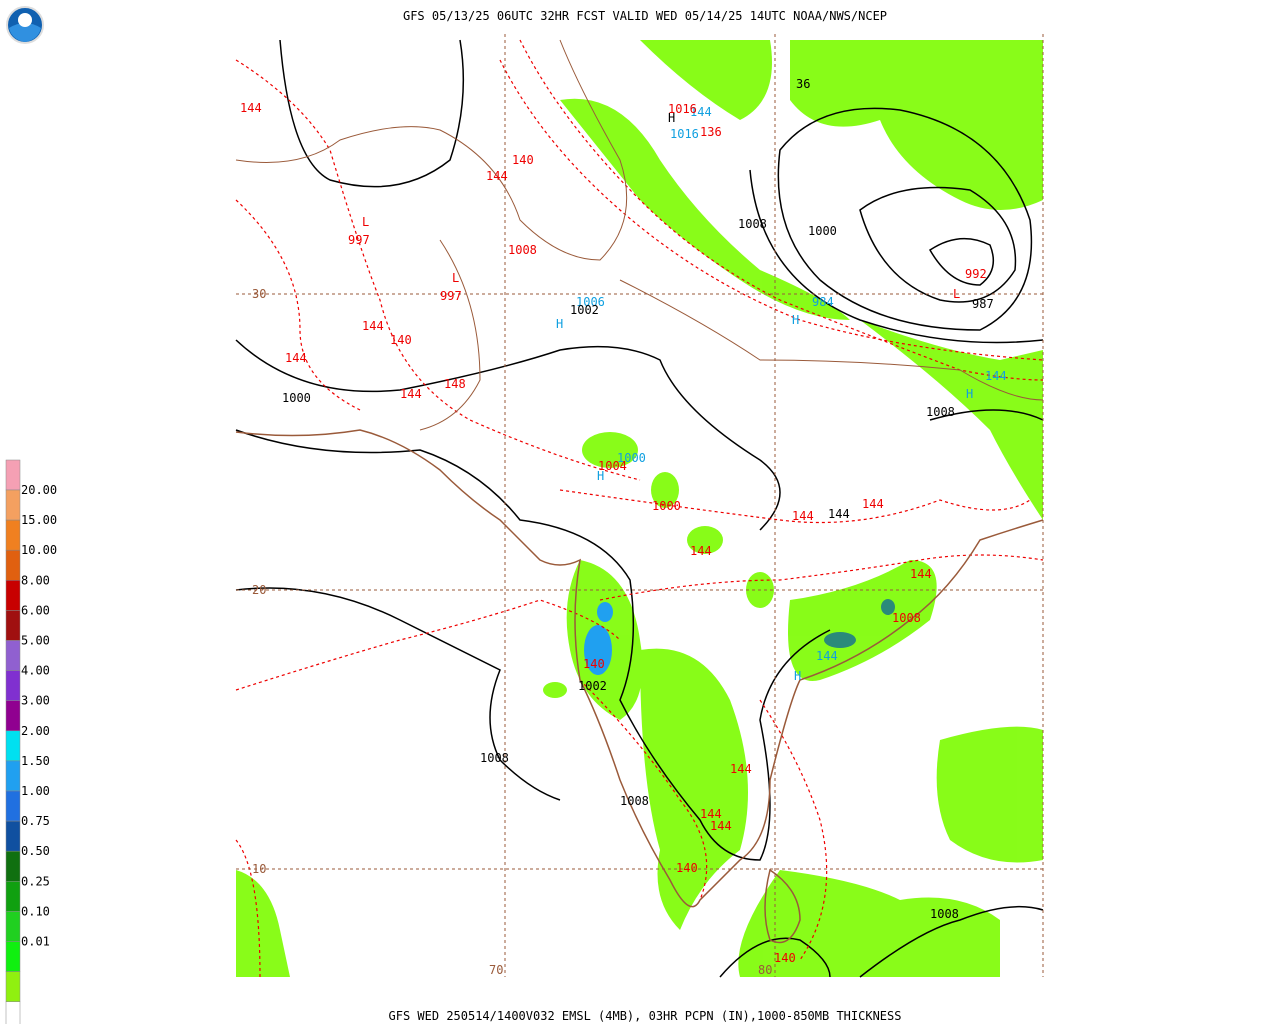  Describe the element at coordinates (976, 274) in the screenshot. I see `contour-label: 992` at that location.